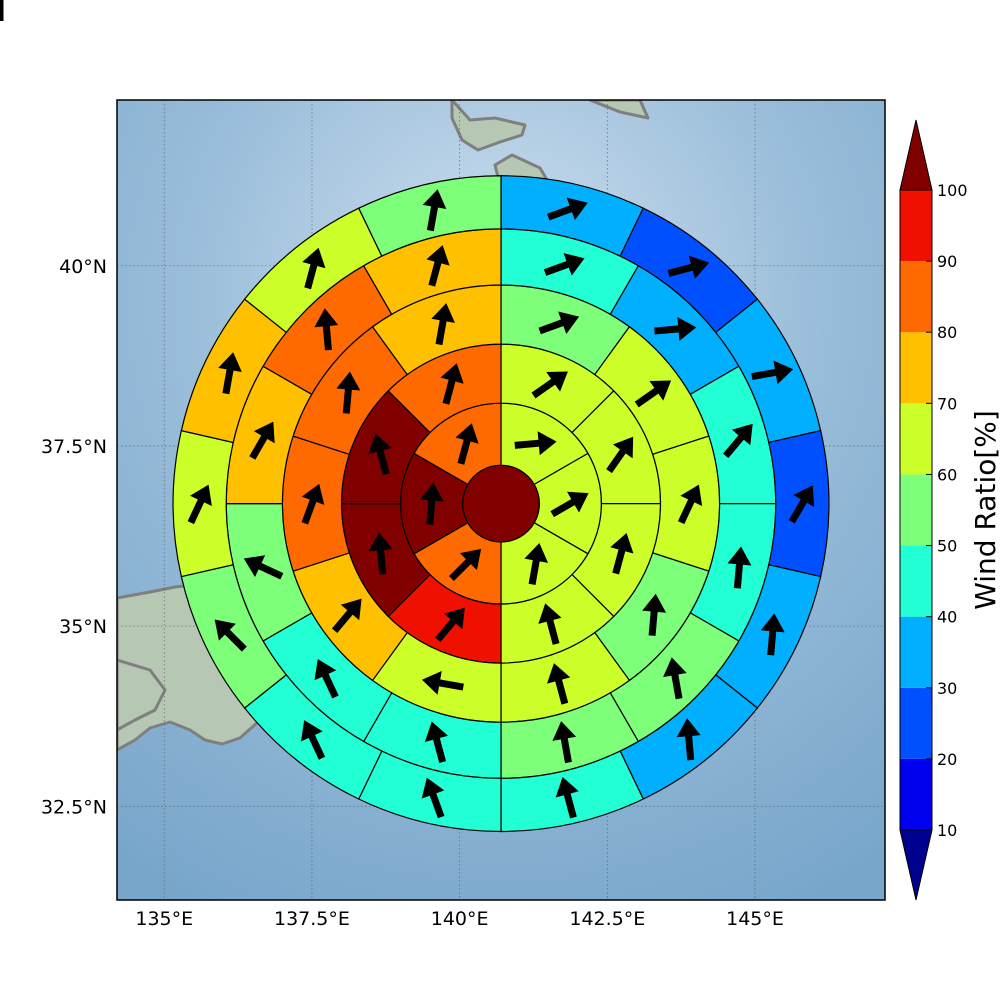 Image resolution: width=1000 pixels, height=1000 pixels. Describe the element at coordinates (947, 830) in the screenshot. I see `colorbar-tick-label: 10` at that location.